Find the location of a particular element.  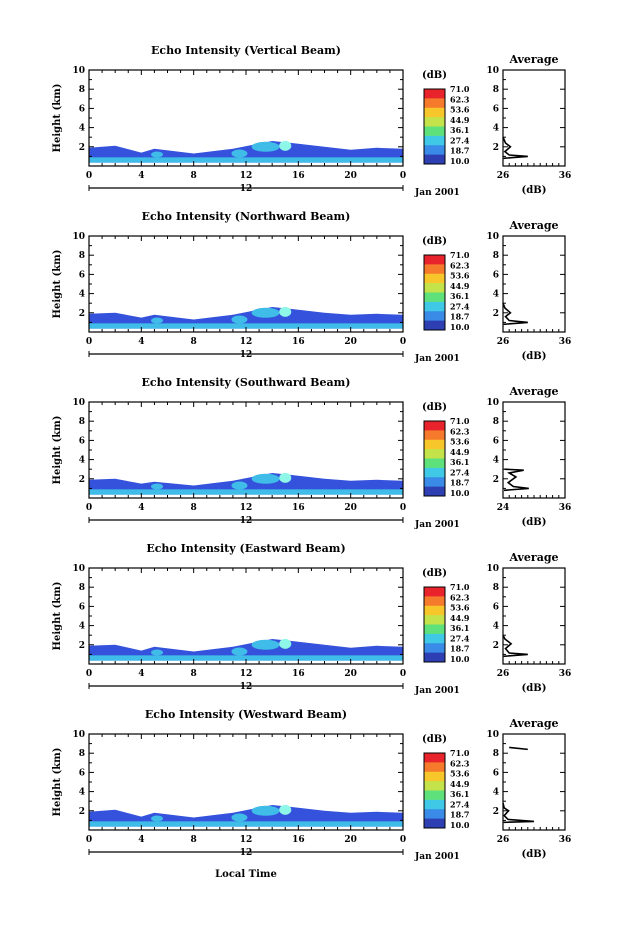

colorbar-label: 62.3 is located at coordinates (460, 763).